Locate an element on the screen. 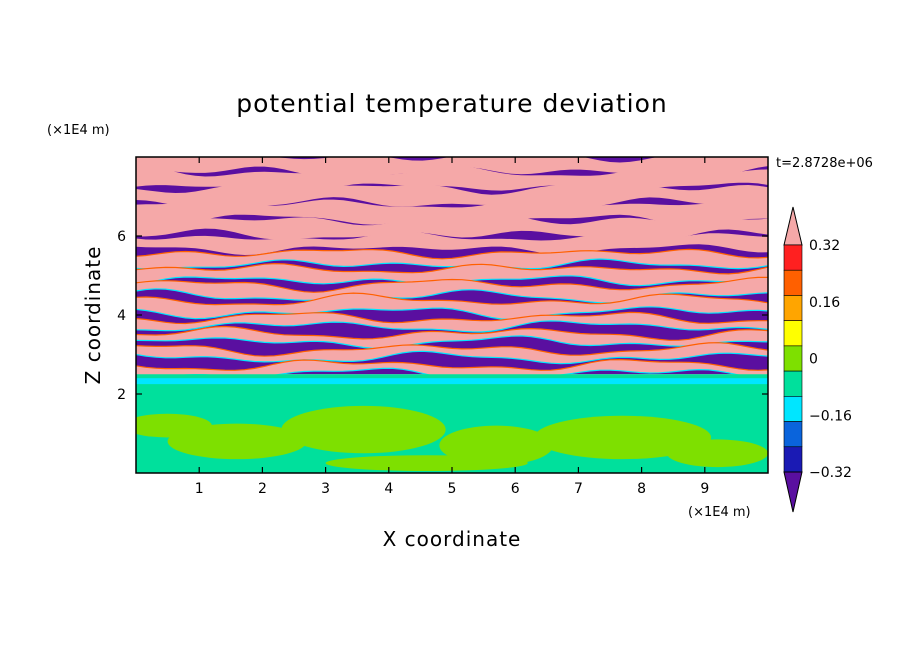 This screenshot has height=654, width=904. colorbar-label: 0.16 is located at coordinates (824, 303).